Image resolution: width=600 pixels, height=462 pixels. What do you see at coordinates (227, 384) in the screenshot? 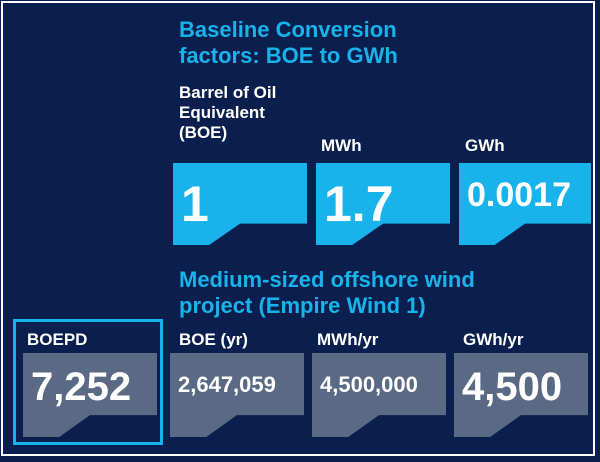
I see `boe-yr-value: 2,647,059` at bounding box center [227, 384].